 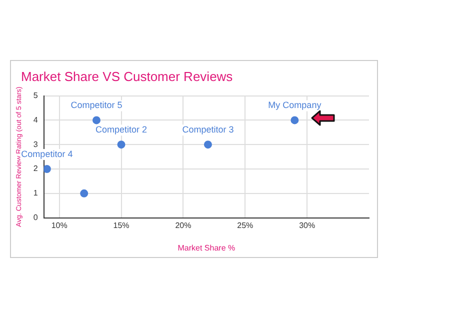 What do you see at coordinates (207, 247) in the screenshot?
I see `x-axis-title: Market Share %` at bounding box center [207, 247].